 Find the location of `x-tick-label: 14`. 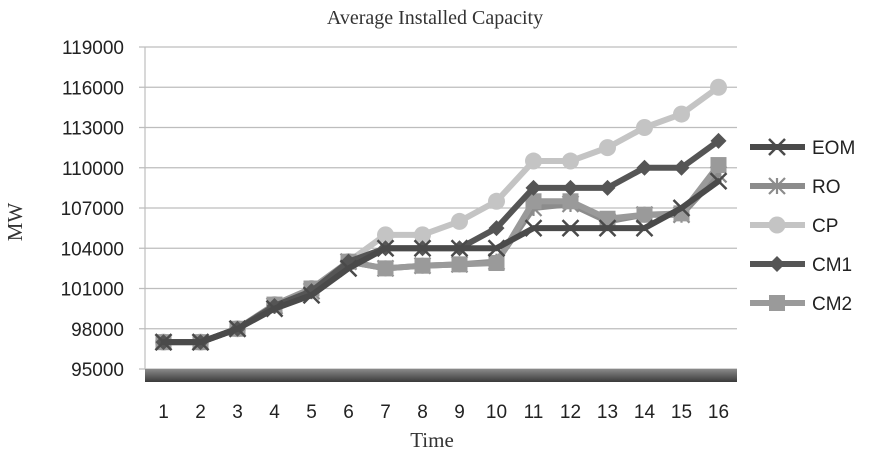

x-tick-label: 14 is located at coordinates (645, 412).